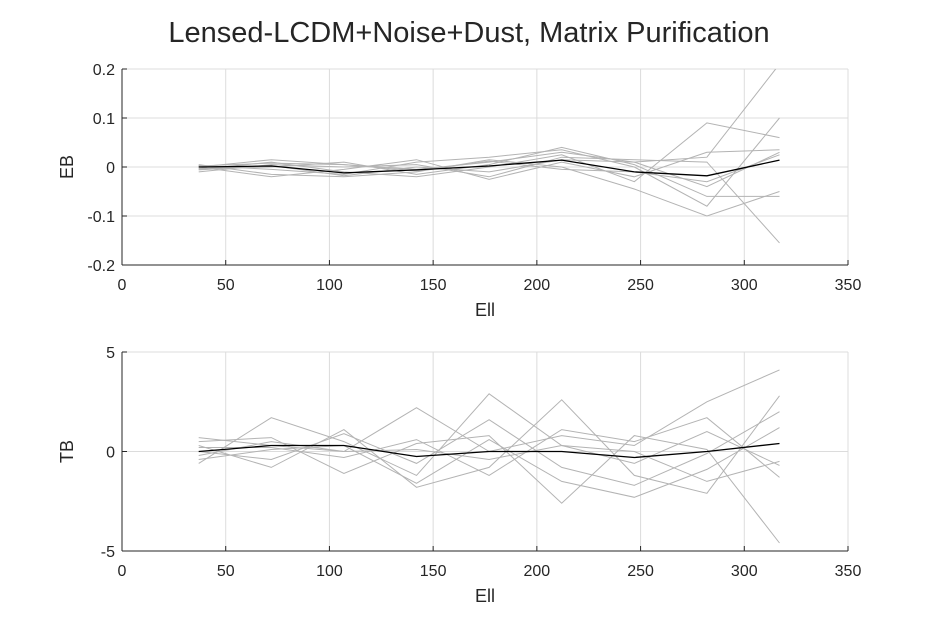  Describe the element at coordinates (67, 451) in the screenshot. I see `tb-y-label: TB` at that location.